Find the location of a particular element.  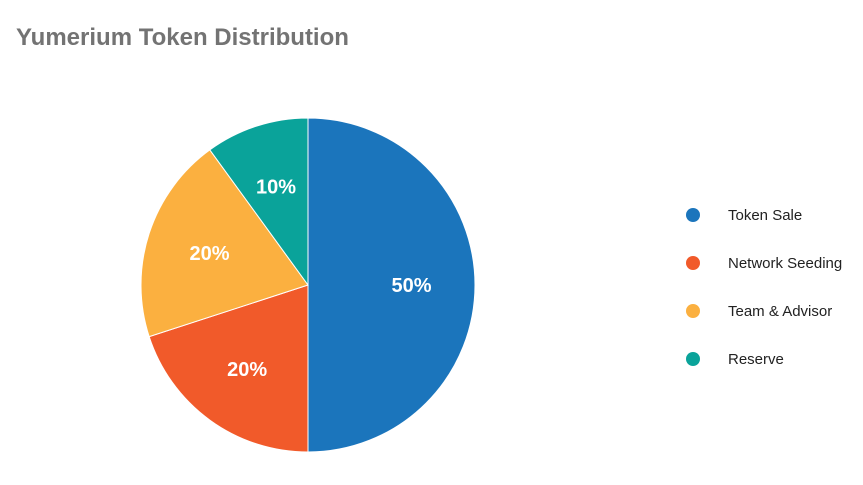

pie-slice-reserve is located at coordinates (259, 202).